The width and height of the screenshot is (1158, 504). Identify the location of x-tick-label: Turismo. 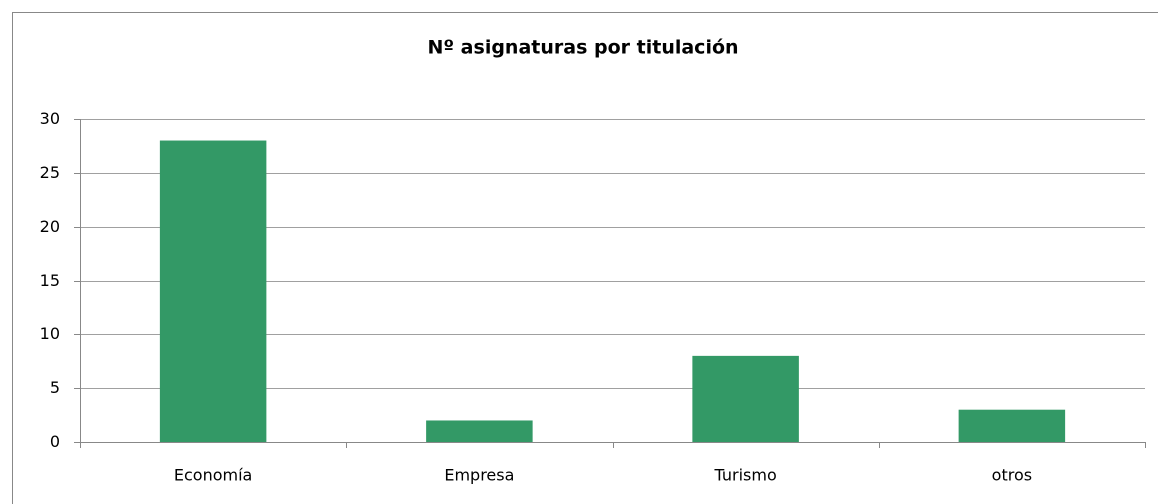
(745, 475).